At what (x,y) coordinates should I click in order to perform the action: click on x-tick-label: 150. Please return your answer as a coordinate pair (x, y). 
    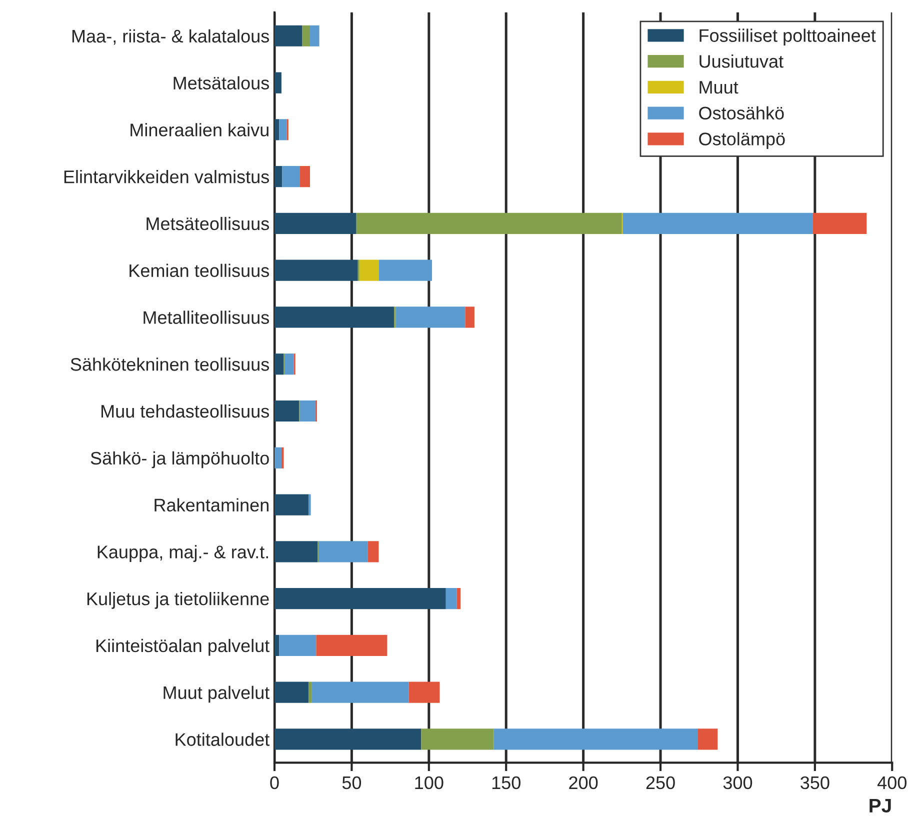
    Looking at the image, I should click on (506, 783).